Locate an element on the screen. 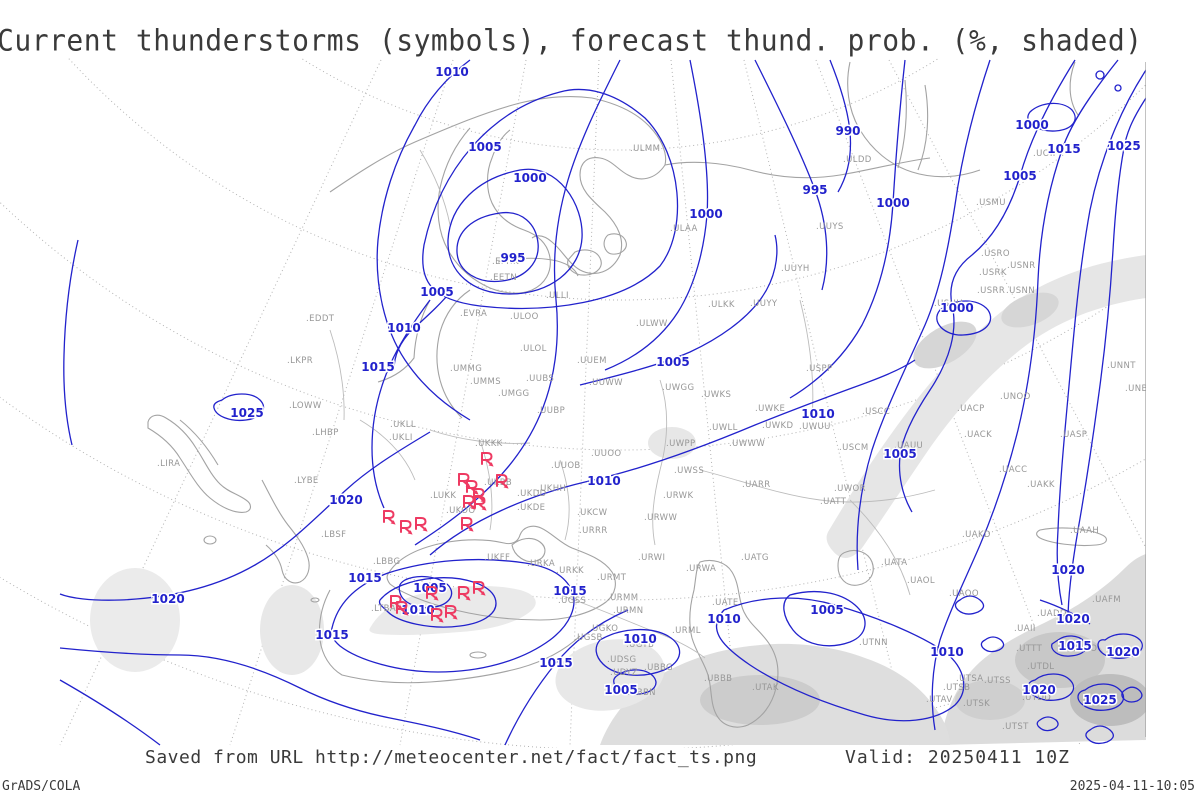 Image resolution: width=1200 pixels, height=800 pixels. station-label: .UTAV is located at coordinates (939, 700).